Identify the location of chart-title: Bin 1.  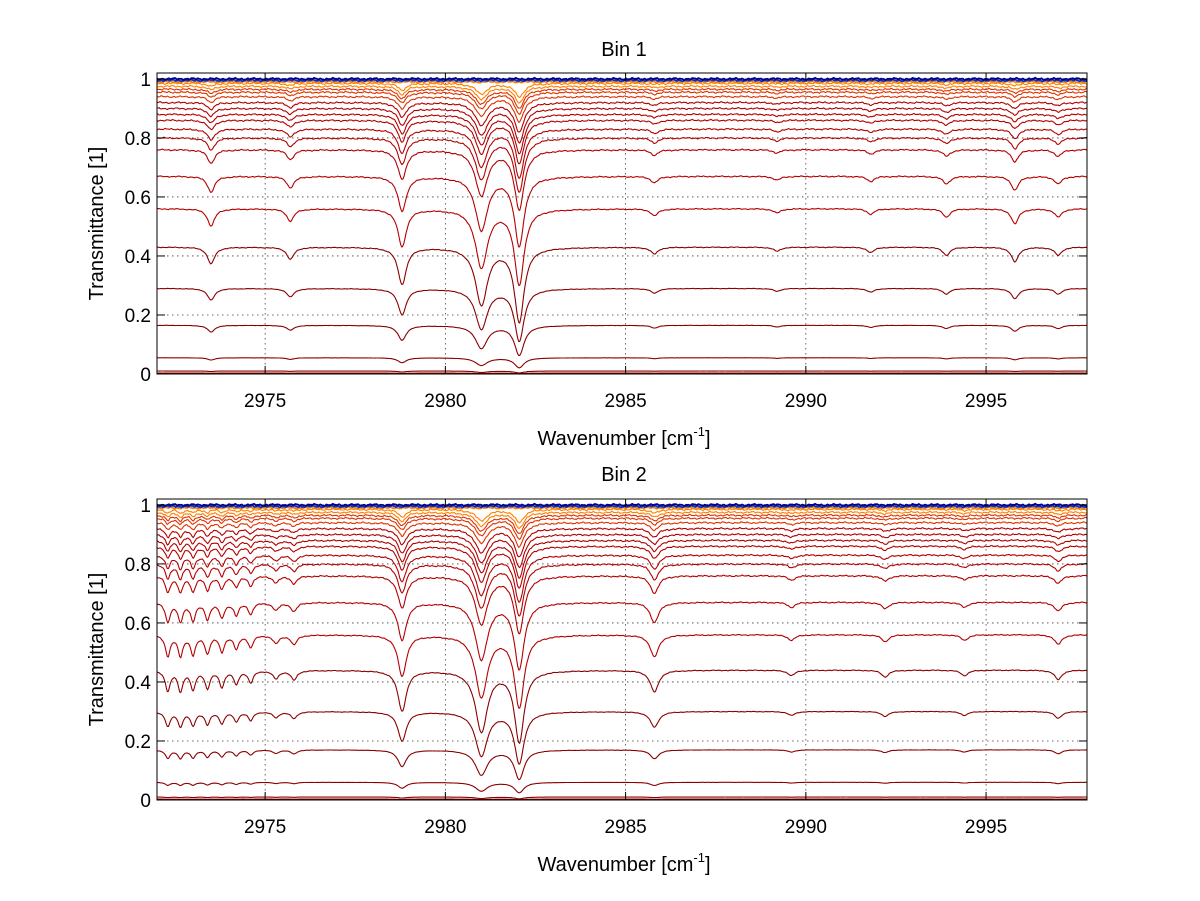
(624, 50).